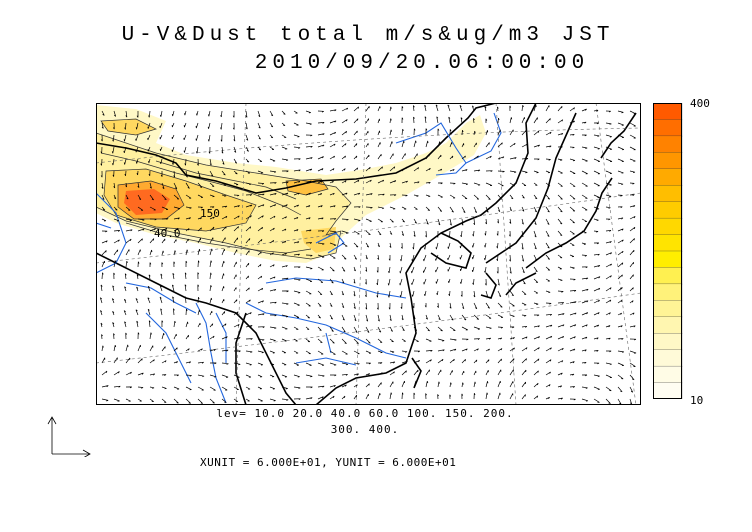  Describe the element at coordinates (167, 233) in the screenshot. I see `contour-label-40: 40.0` at that location.